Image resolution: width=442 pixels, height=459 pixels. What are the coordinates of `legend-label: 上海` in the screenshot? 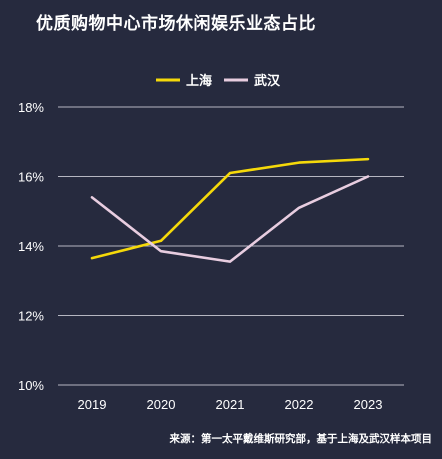 It's located at (199, 81).